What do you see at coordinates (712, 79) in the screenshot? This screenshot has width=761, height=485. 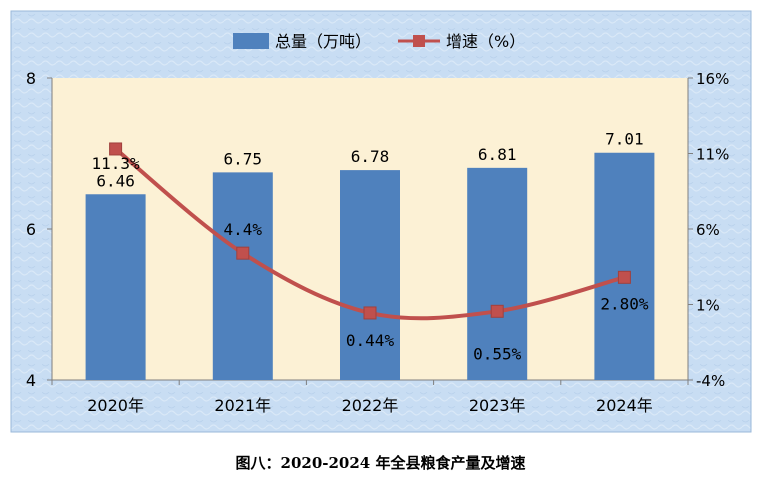 I see `right-axis-tick-label: 16%` at bounding box center [712, 79].